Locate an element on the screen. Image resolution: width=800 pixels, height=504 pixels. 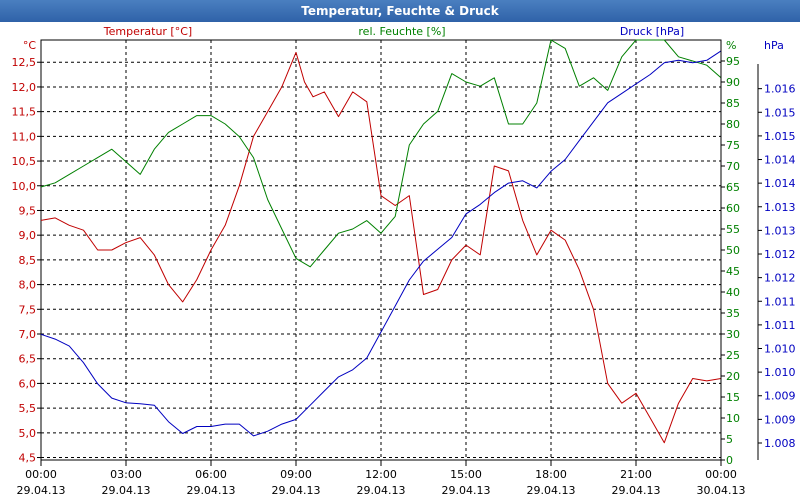
humidity-tick-label: 70 is located at coordinates (733, 166).